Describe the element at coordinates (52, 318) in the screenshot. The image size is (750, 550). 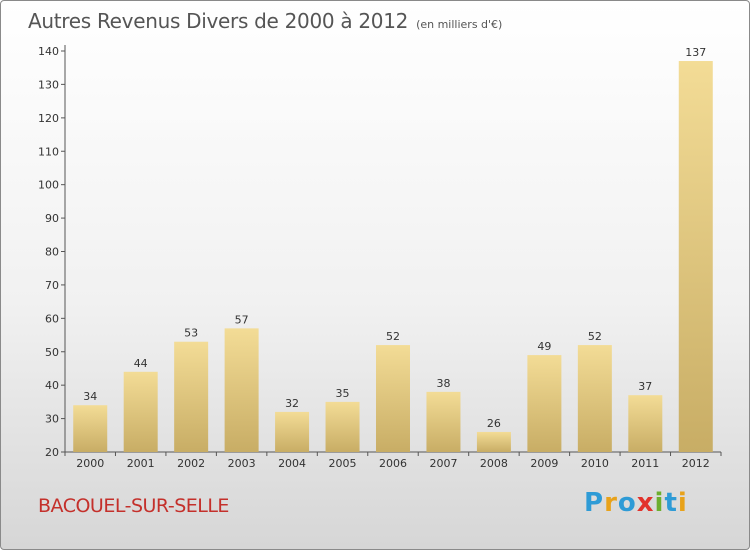
I see `y-tick-label: 60` at that location.